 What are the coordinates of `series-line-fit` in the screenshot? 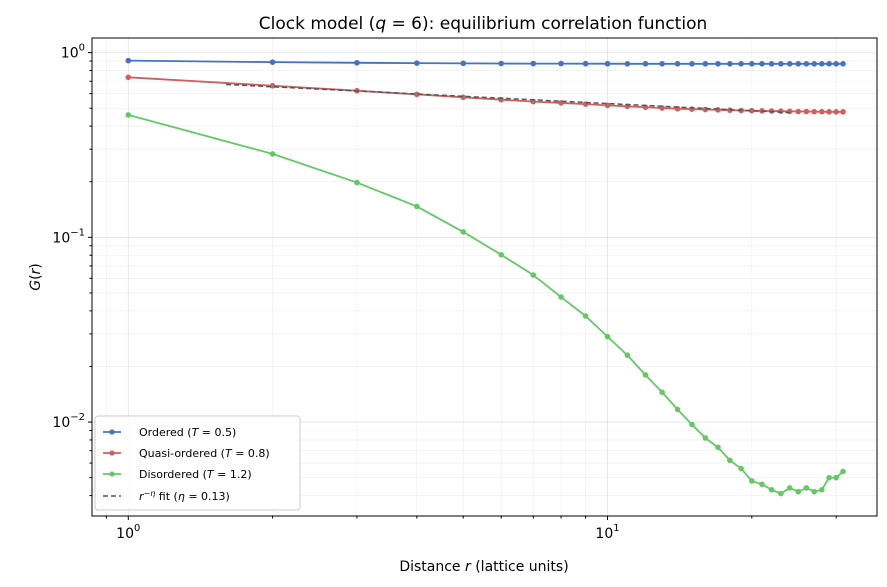 It's located at (508, 98).